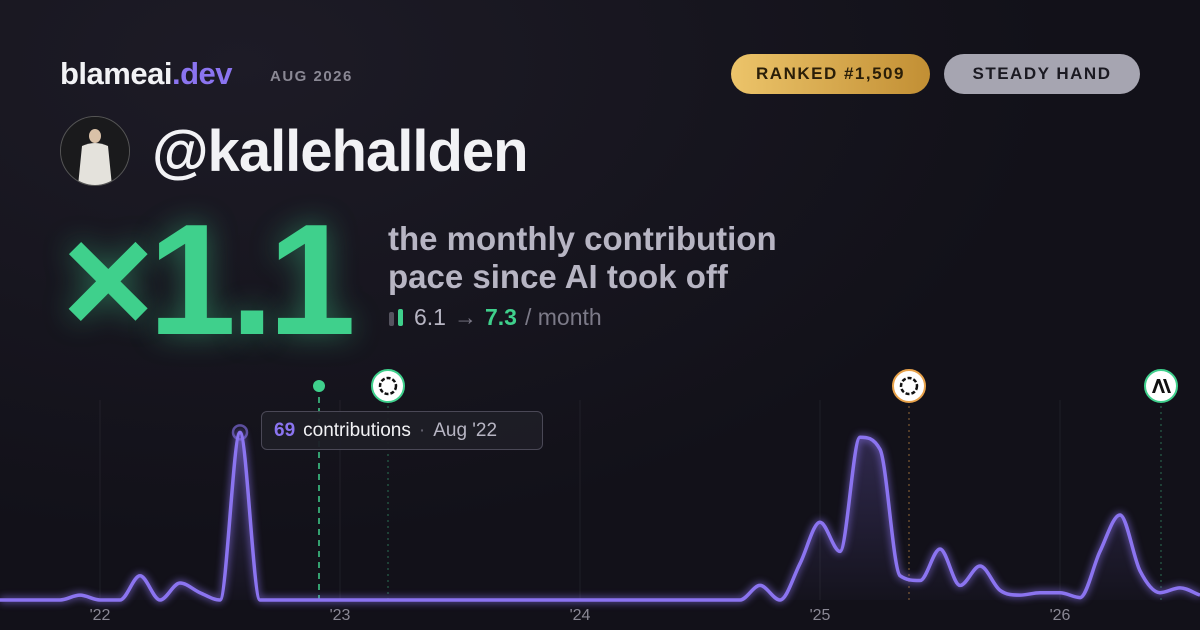 Image resolution: width=1200 pixels, height=630 pixels. Describe the element at coordinates (580, 615) in the screenshot. I see `x-tick-label: '24` at that location.